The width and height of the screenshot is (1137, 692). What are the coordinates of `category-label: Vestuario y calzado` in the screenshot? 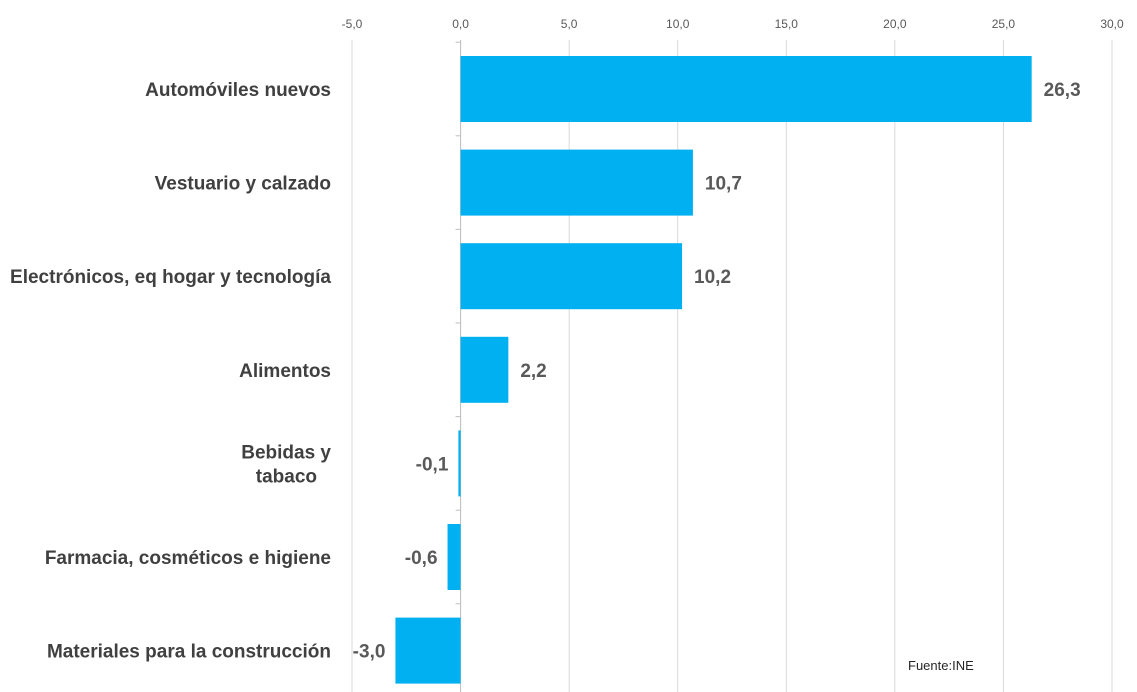 It's located at (243, 184).